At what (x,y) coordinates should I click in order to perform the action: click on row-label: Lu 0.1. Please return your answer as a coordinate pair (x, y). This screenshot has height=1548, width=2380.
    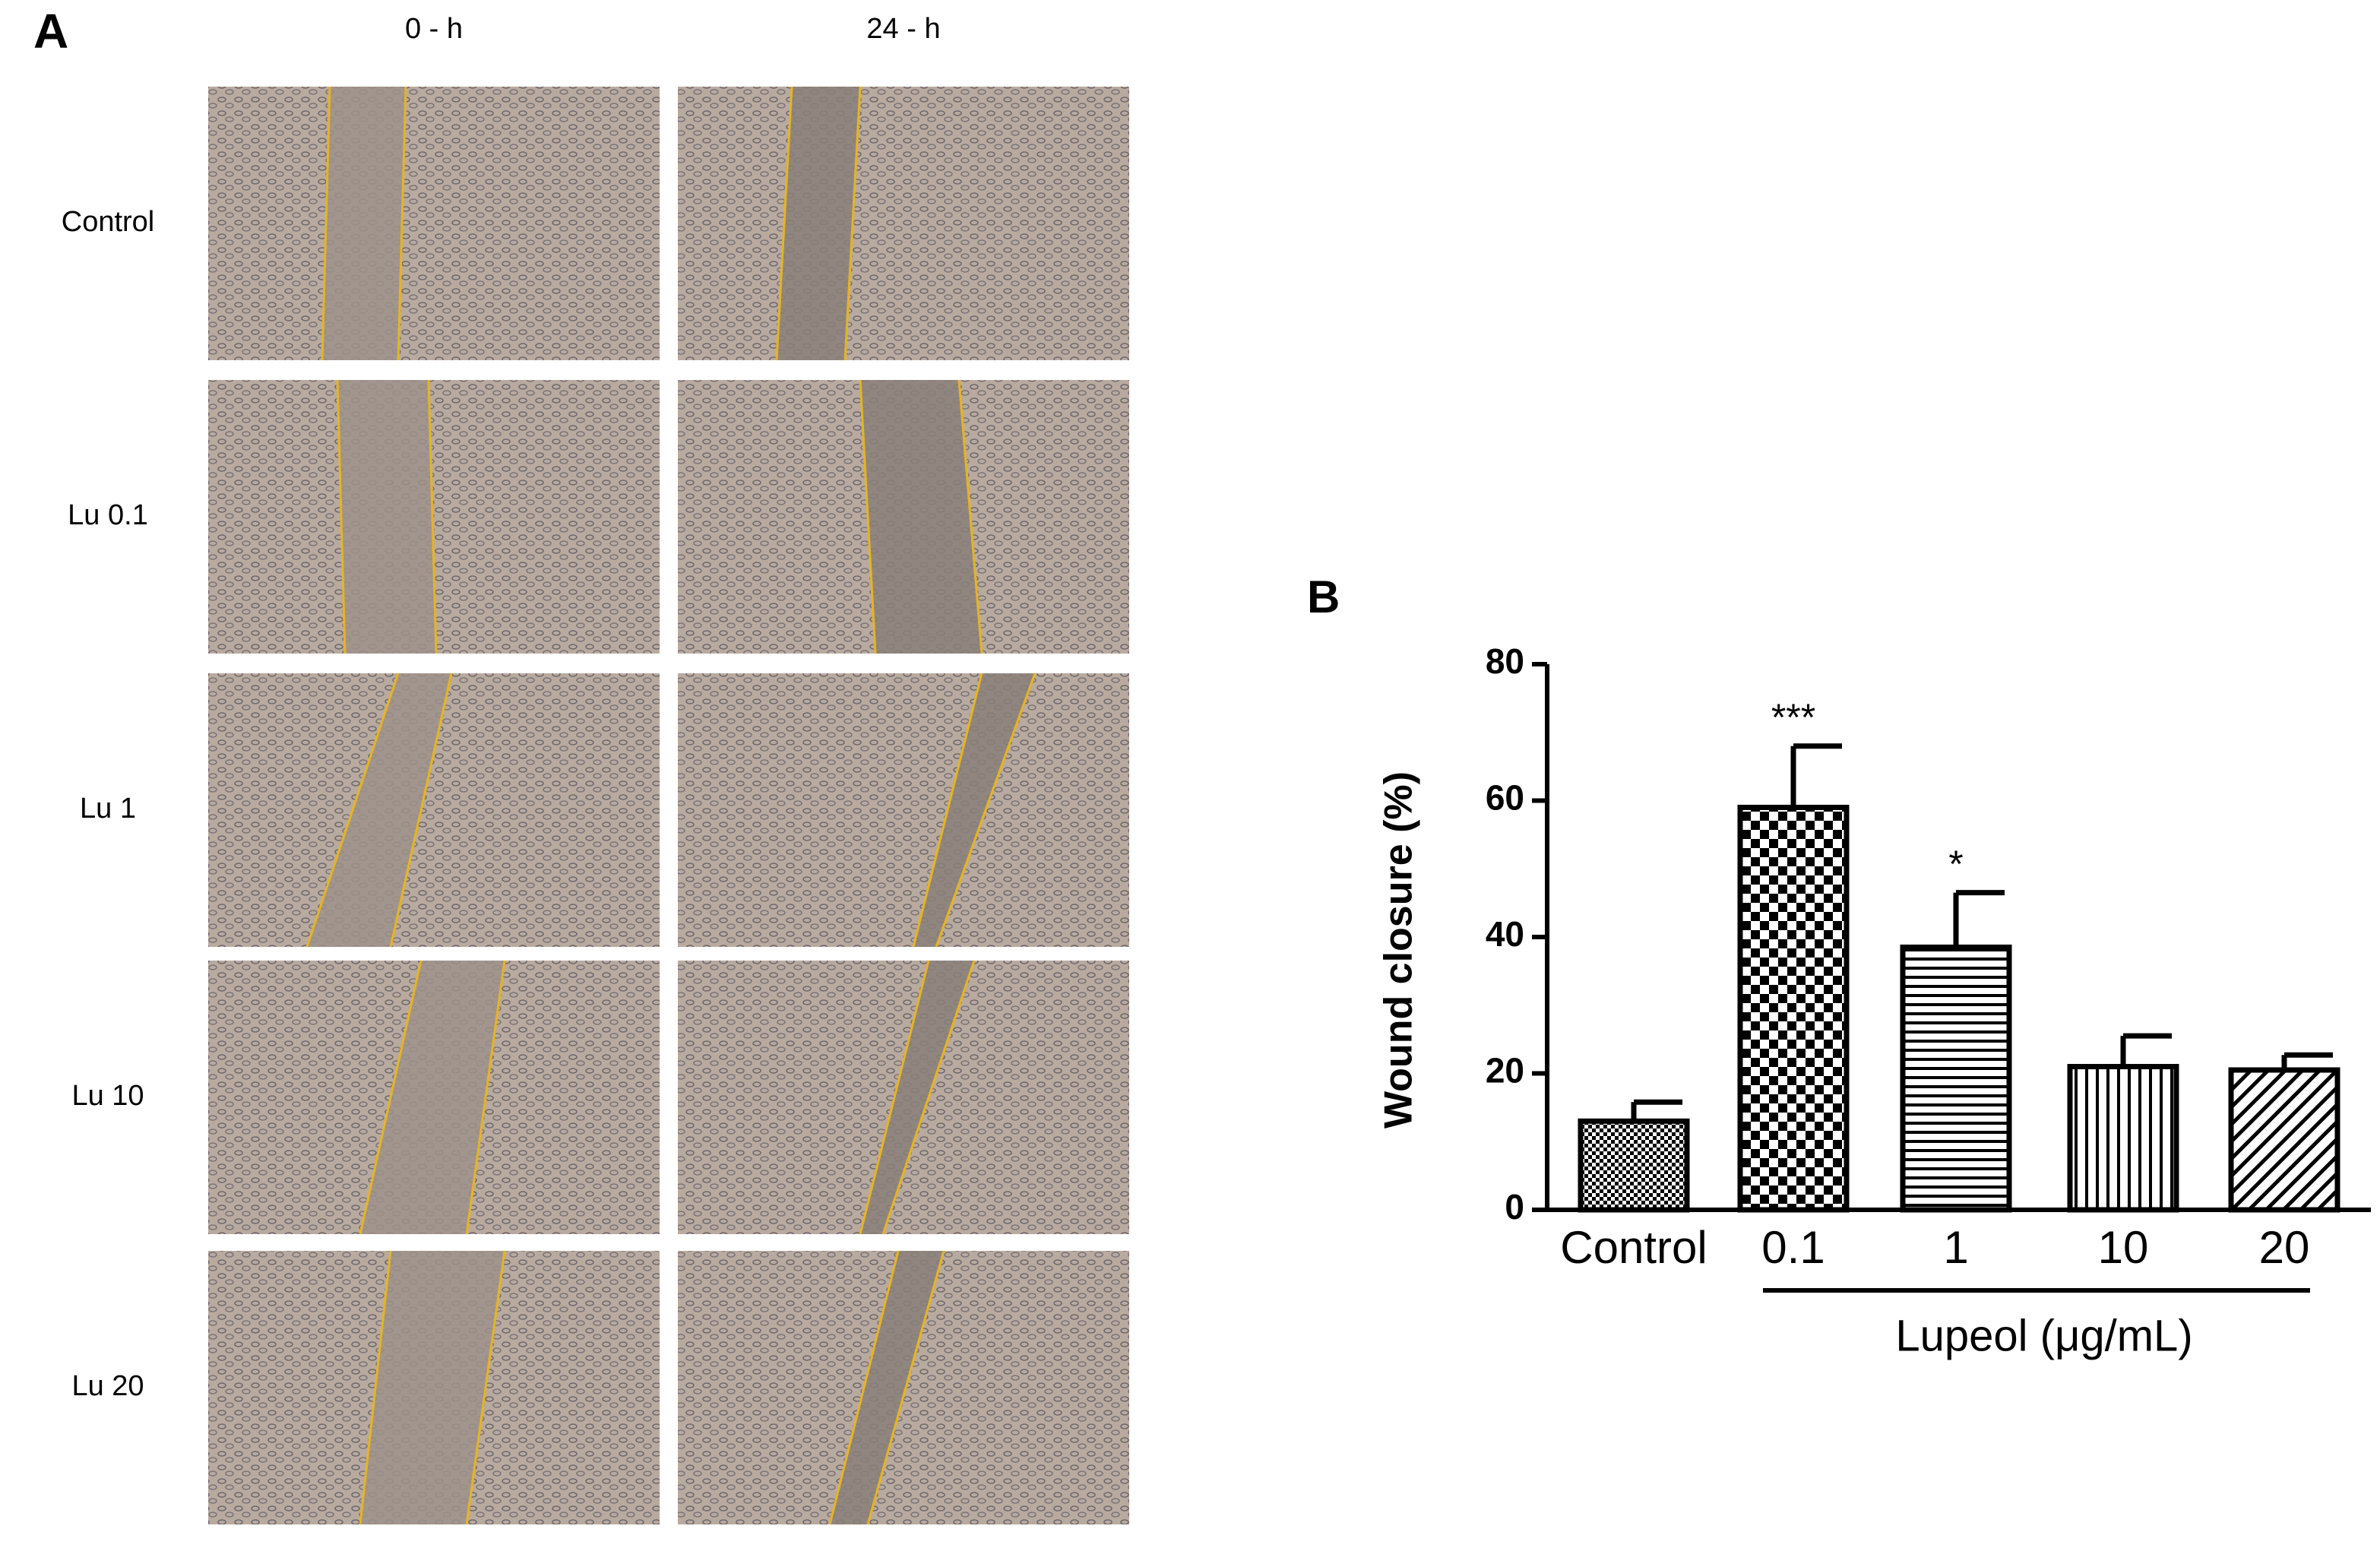
    Looking at the image, I should click on (108, 515).